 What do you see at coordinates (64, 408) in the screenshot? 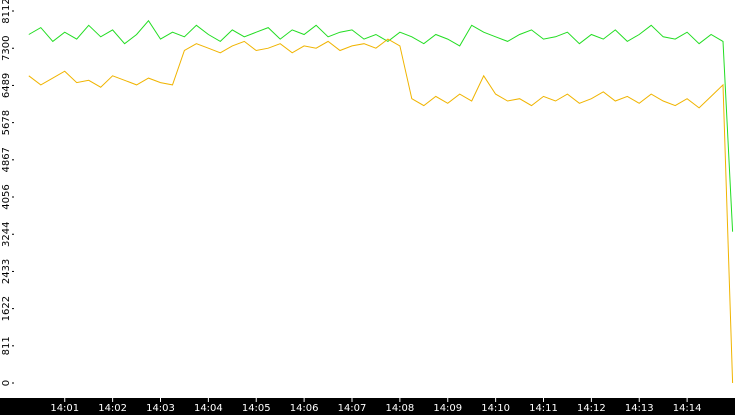
I see `x-tick-label: 14:01` at bounding box center [64, 408].